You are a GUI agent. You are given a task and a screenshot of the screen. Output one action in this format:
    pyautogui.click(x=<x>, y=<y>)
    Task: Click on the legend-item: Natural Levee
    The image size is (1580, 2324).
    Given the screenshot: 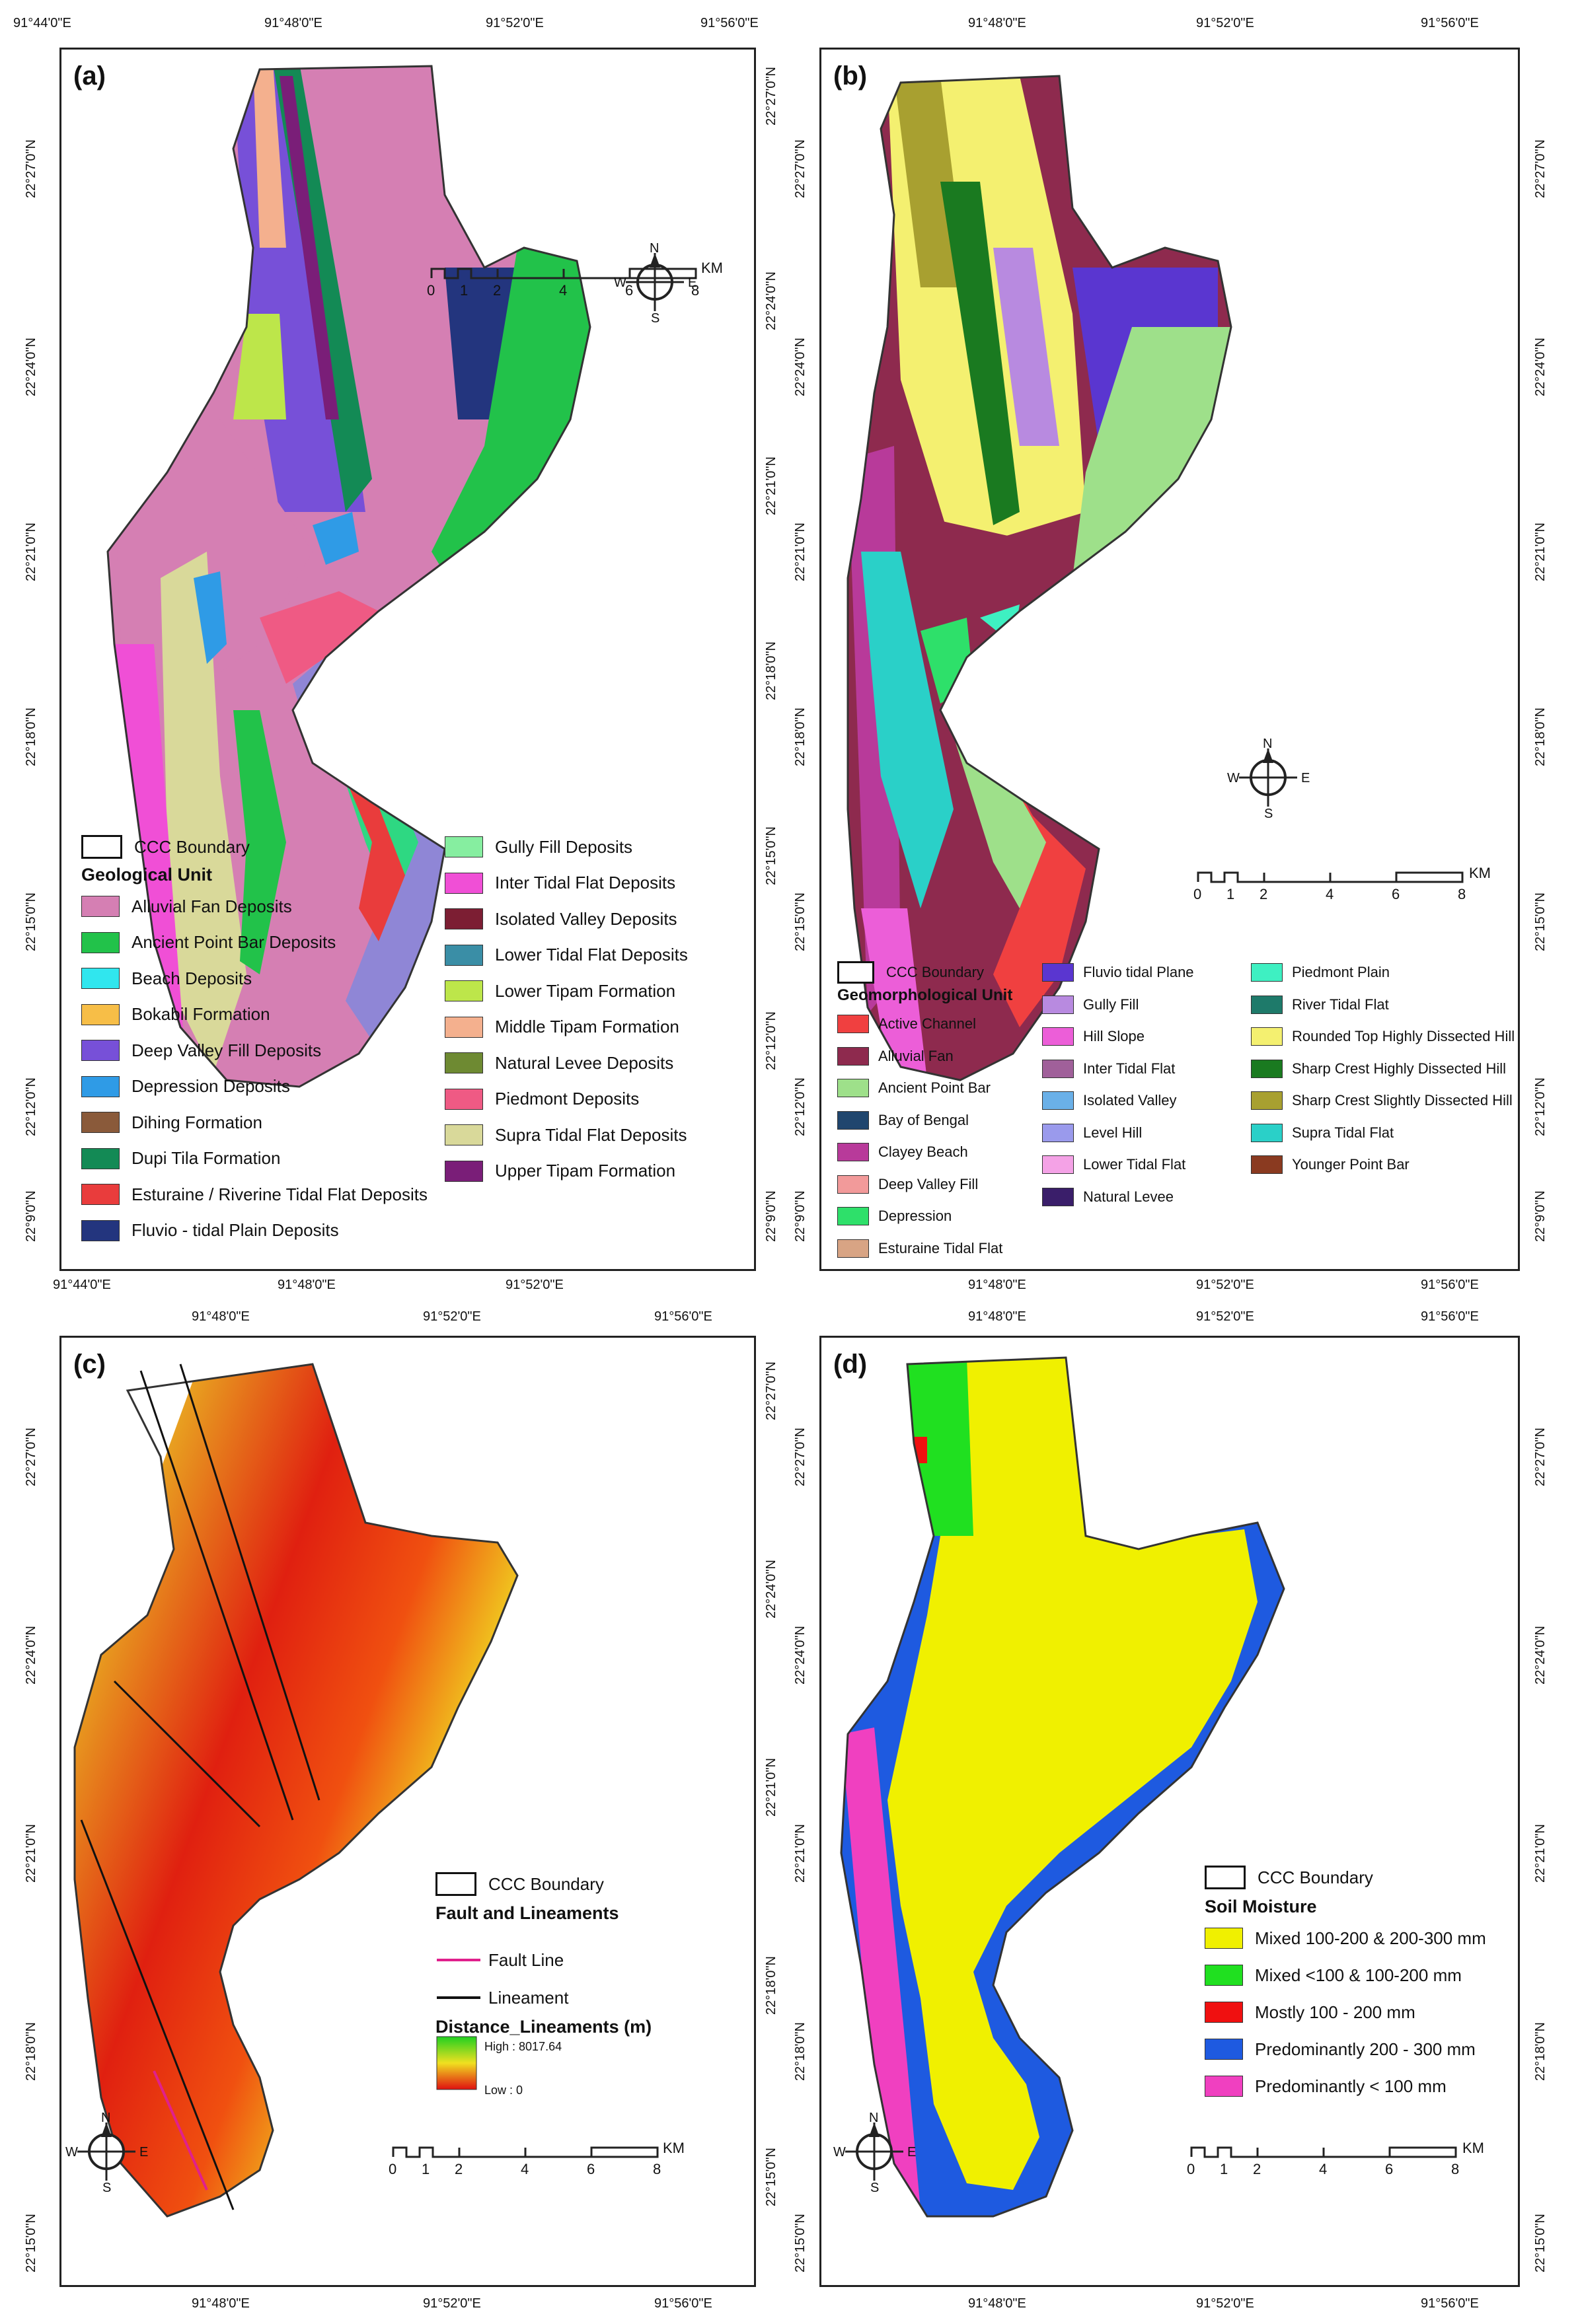 What is the action you would take?
    pyautogui.click(x=1108, y=1197)
    